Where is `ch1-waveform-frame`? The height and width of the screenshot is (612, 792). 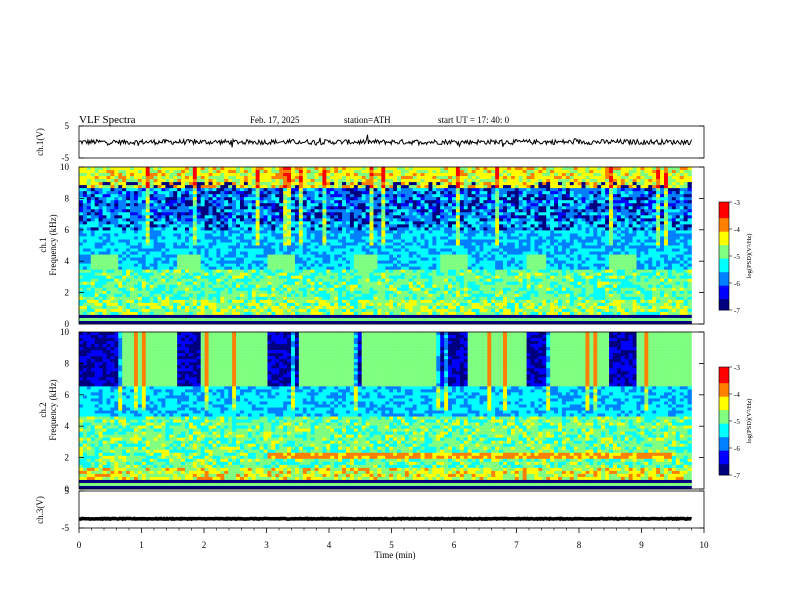
ch1-waveform-frame is located at coordinates (391, 142).